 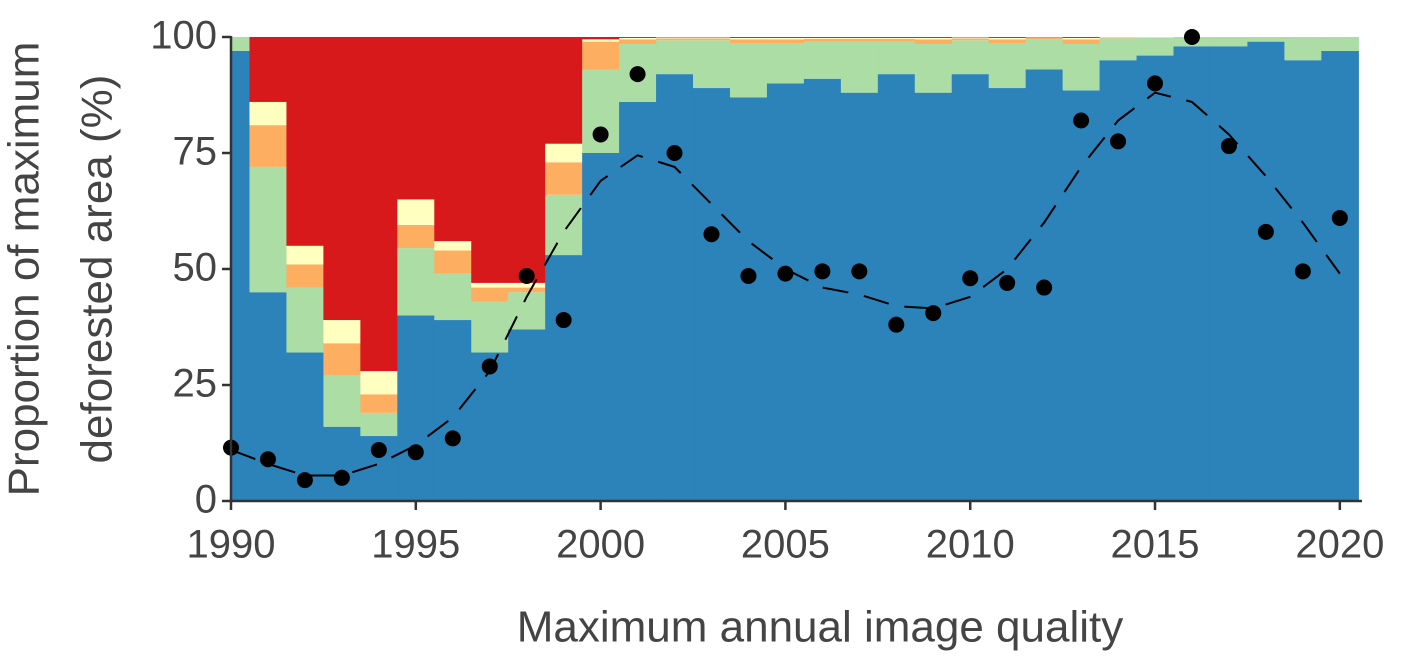 I want to click on y-tick-label: 0, so click(x=206, y=500).